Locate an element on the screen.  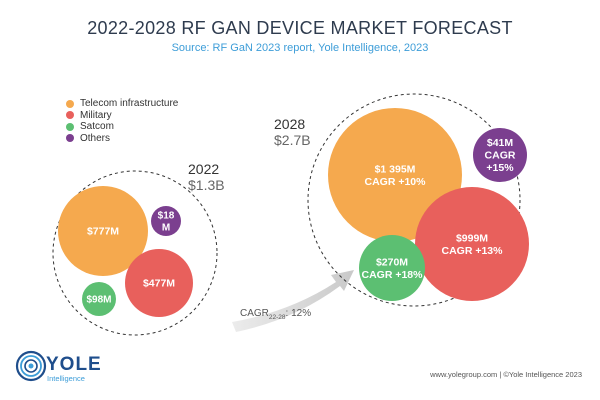
bubble-label-2022-others-1: M is located at coordinates (166, 228).